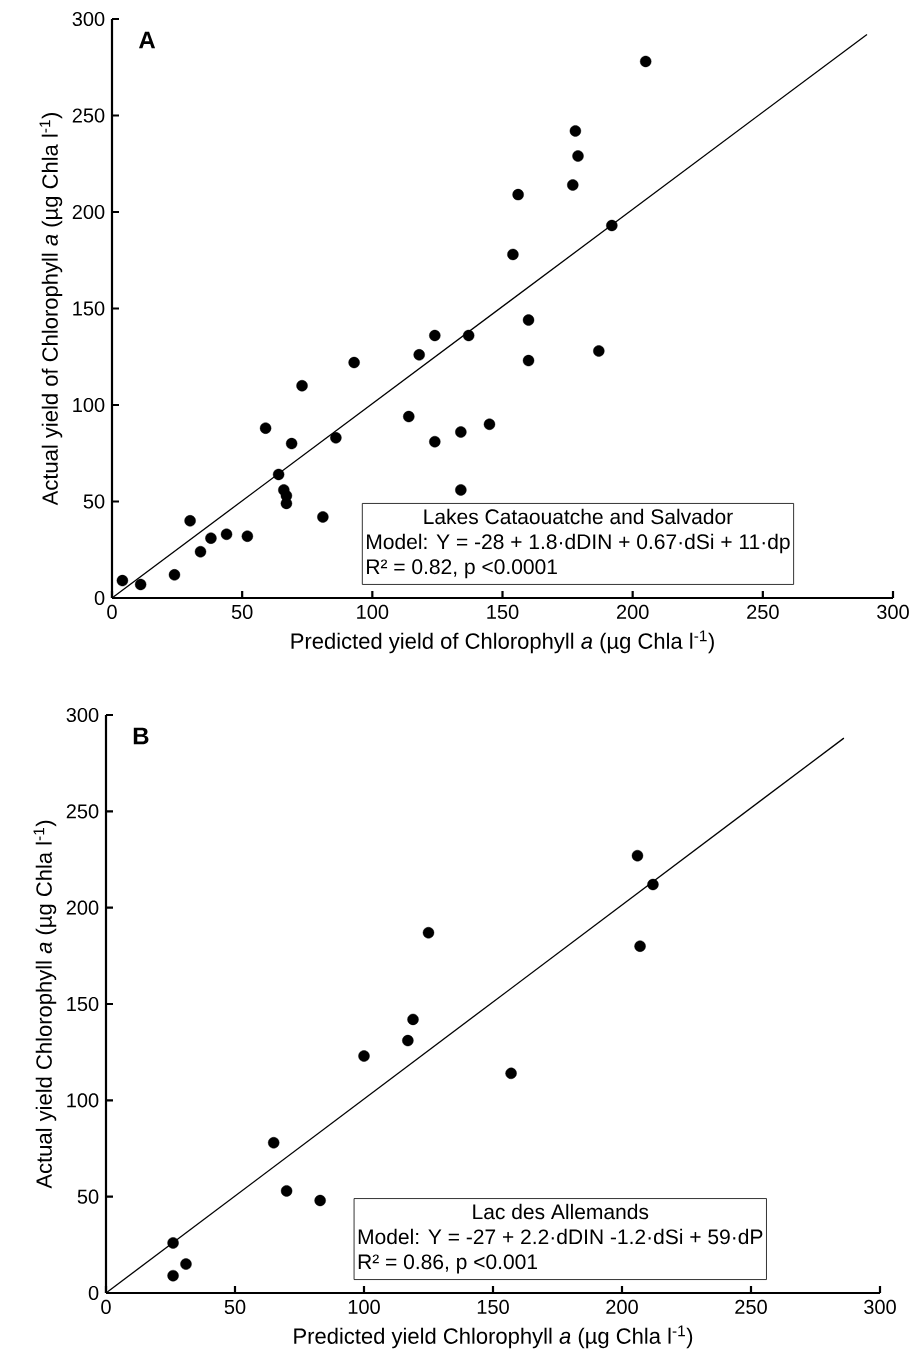 The image size is (916, 1366). Describe the element at coordinates (493, 1337) in the screenshot. I see `x-axis-title: Predicted yield Chlorophyll a (µg Chla l$^{-1}$)` at that location.